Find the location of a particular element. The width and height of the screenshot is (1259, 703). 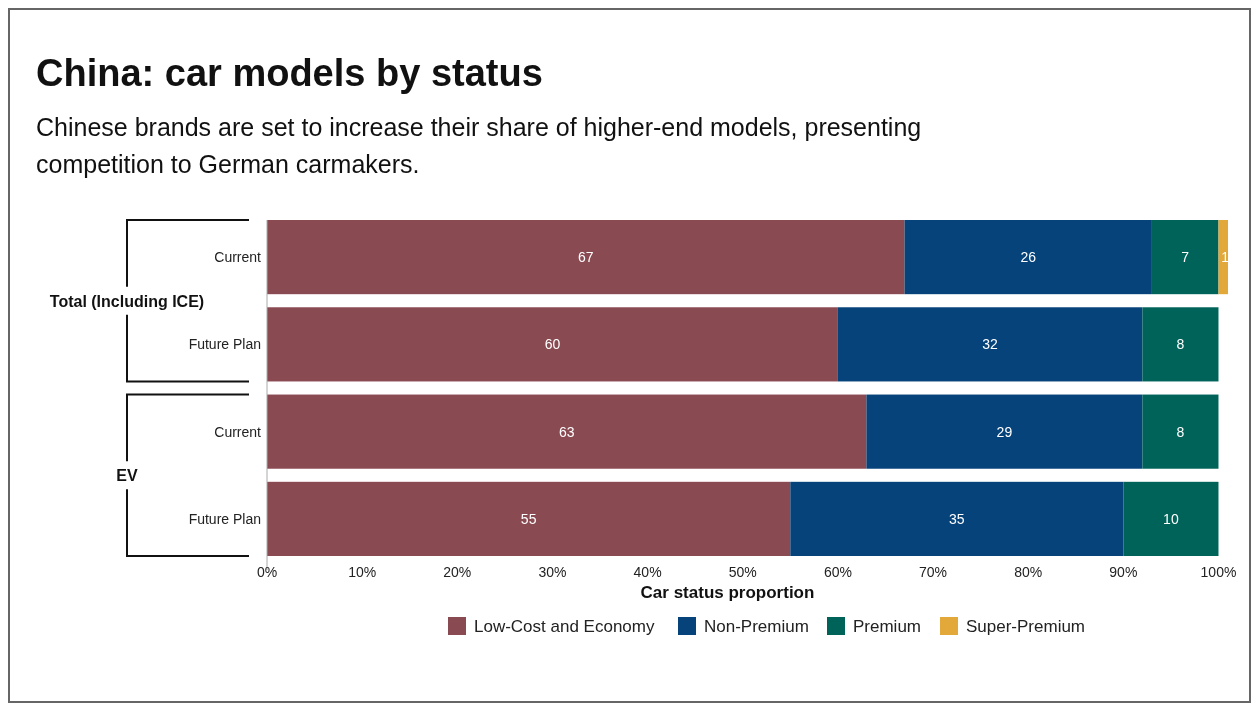

data-label: 63 is located at coordinates (566, 431).